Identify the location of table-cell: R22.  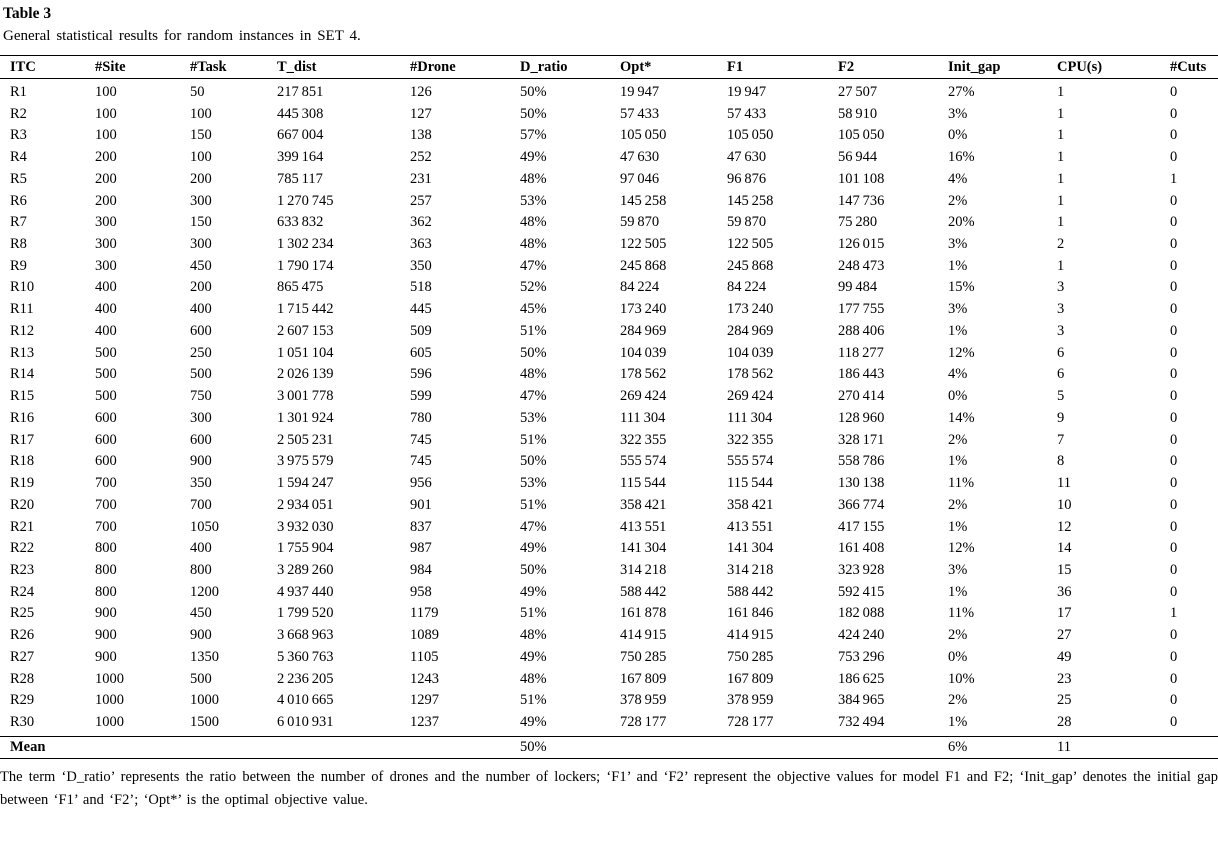
(22, 548).